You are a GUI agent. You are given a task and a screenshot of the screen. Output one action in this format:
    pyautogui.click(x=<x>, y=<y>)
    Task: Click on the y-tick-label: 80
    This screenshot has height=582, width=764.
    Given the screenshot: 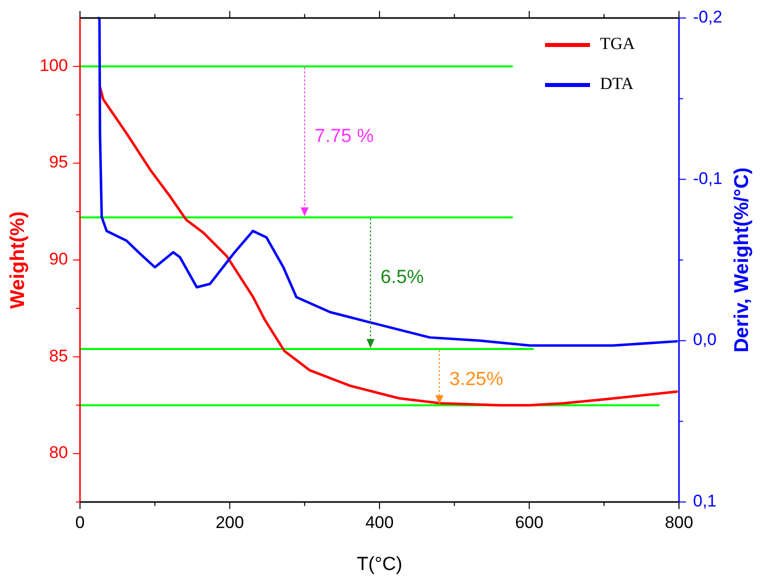 What is the action you would take?
    pyautogui.click(x=58, y=452)
    